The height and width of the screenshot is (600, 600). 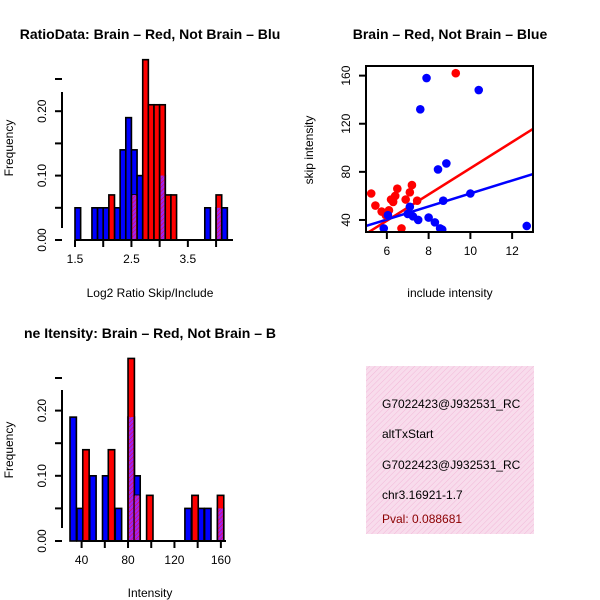 What do you see at coordinates (471, 251) in the screenshot?
I see `x-tick-label: 10` at bounding box center [471, 251].